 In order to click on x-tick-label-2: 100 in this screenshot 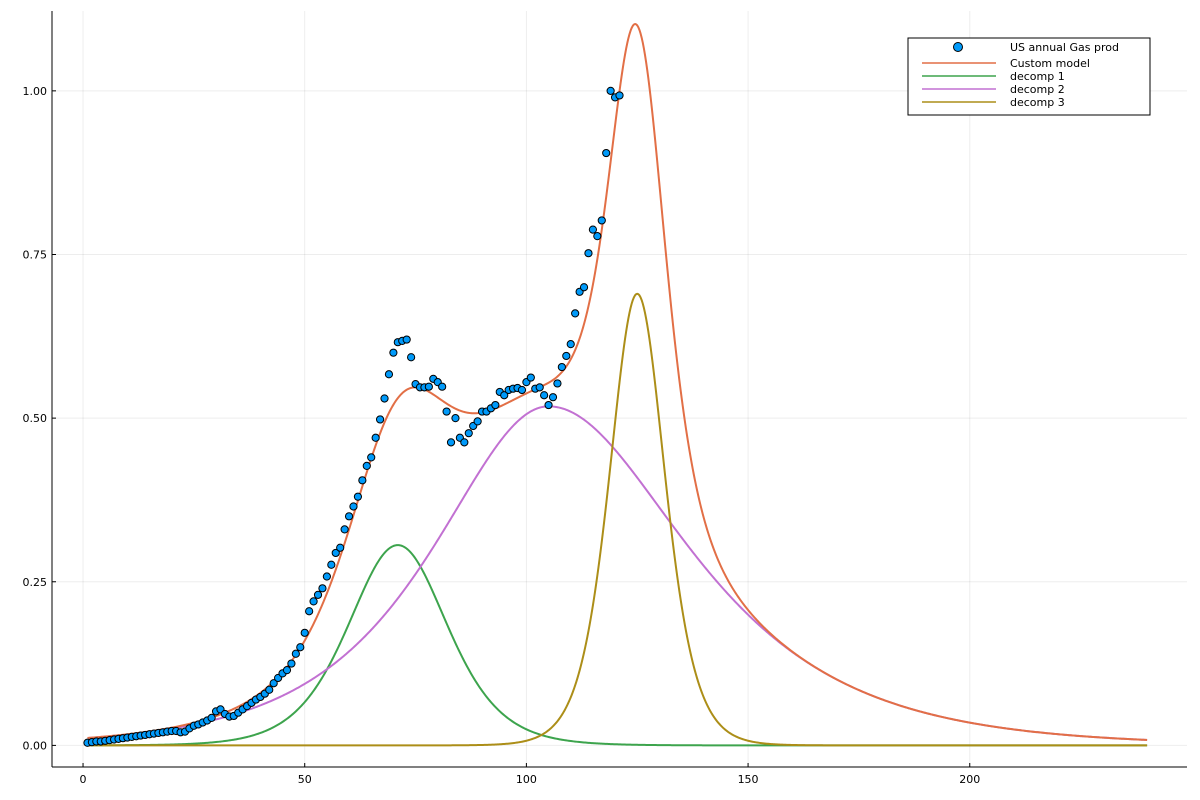, I will do `click(526, 779)`.